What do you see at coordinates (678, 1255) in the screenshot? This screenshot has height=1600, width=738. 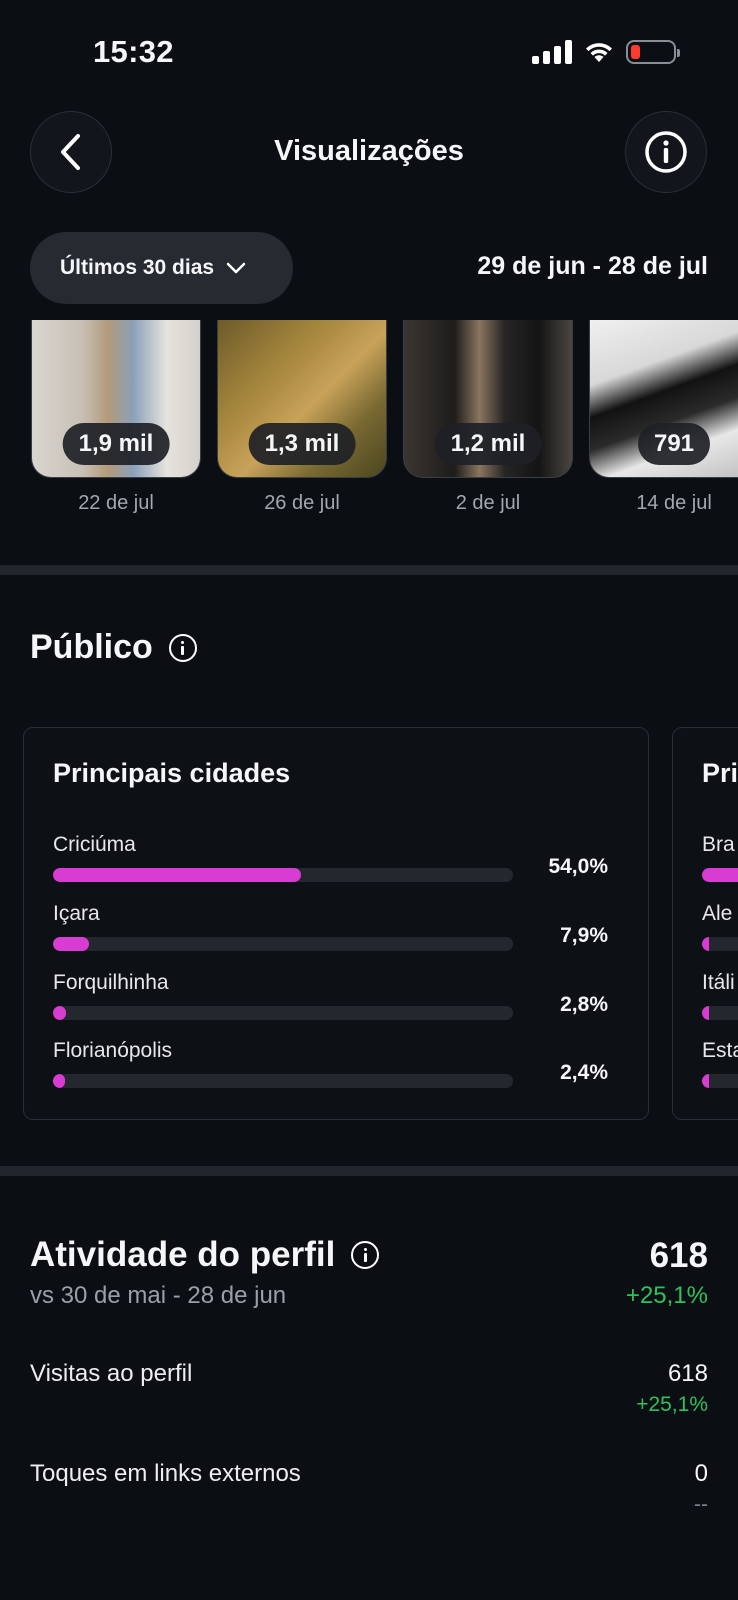 I see `profile-activity-total: 618` at bounding box center [678, 1255].